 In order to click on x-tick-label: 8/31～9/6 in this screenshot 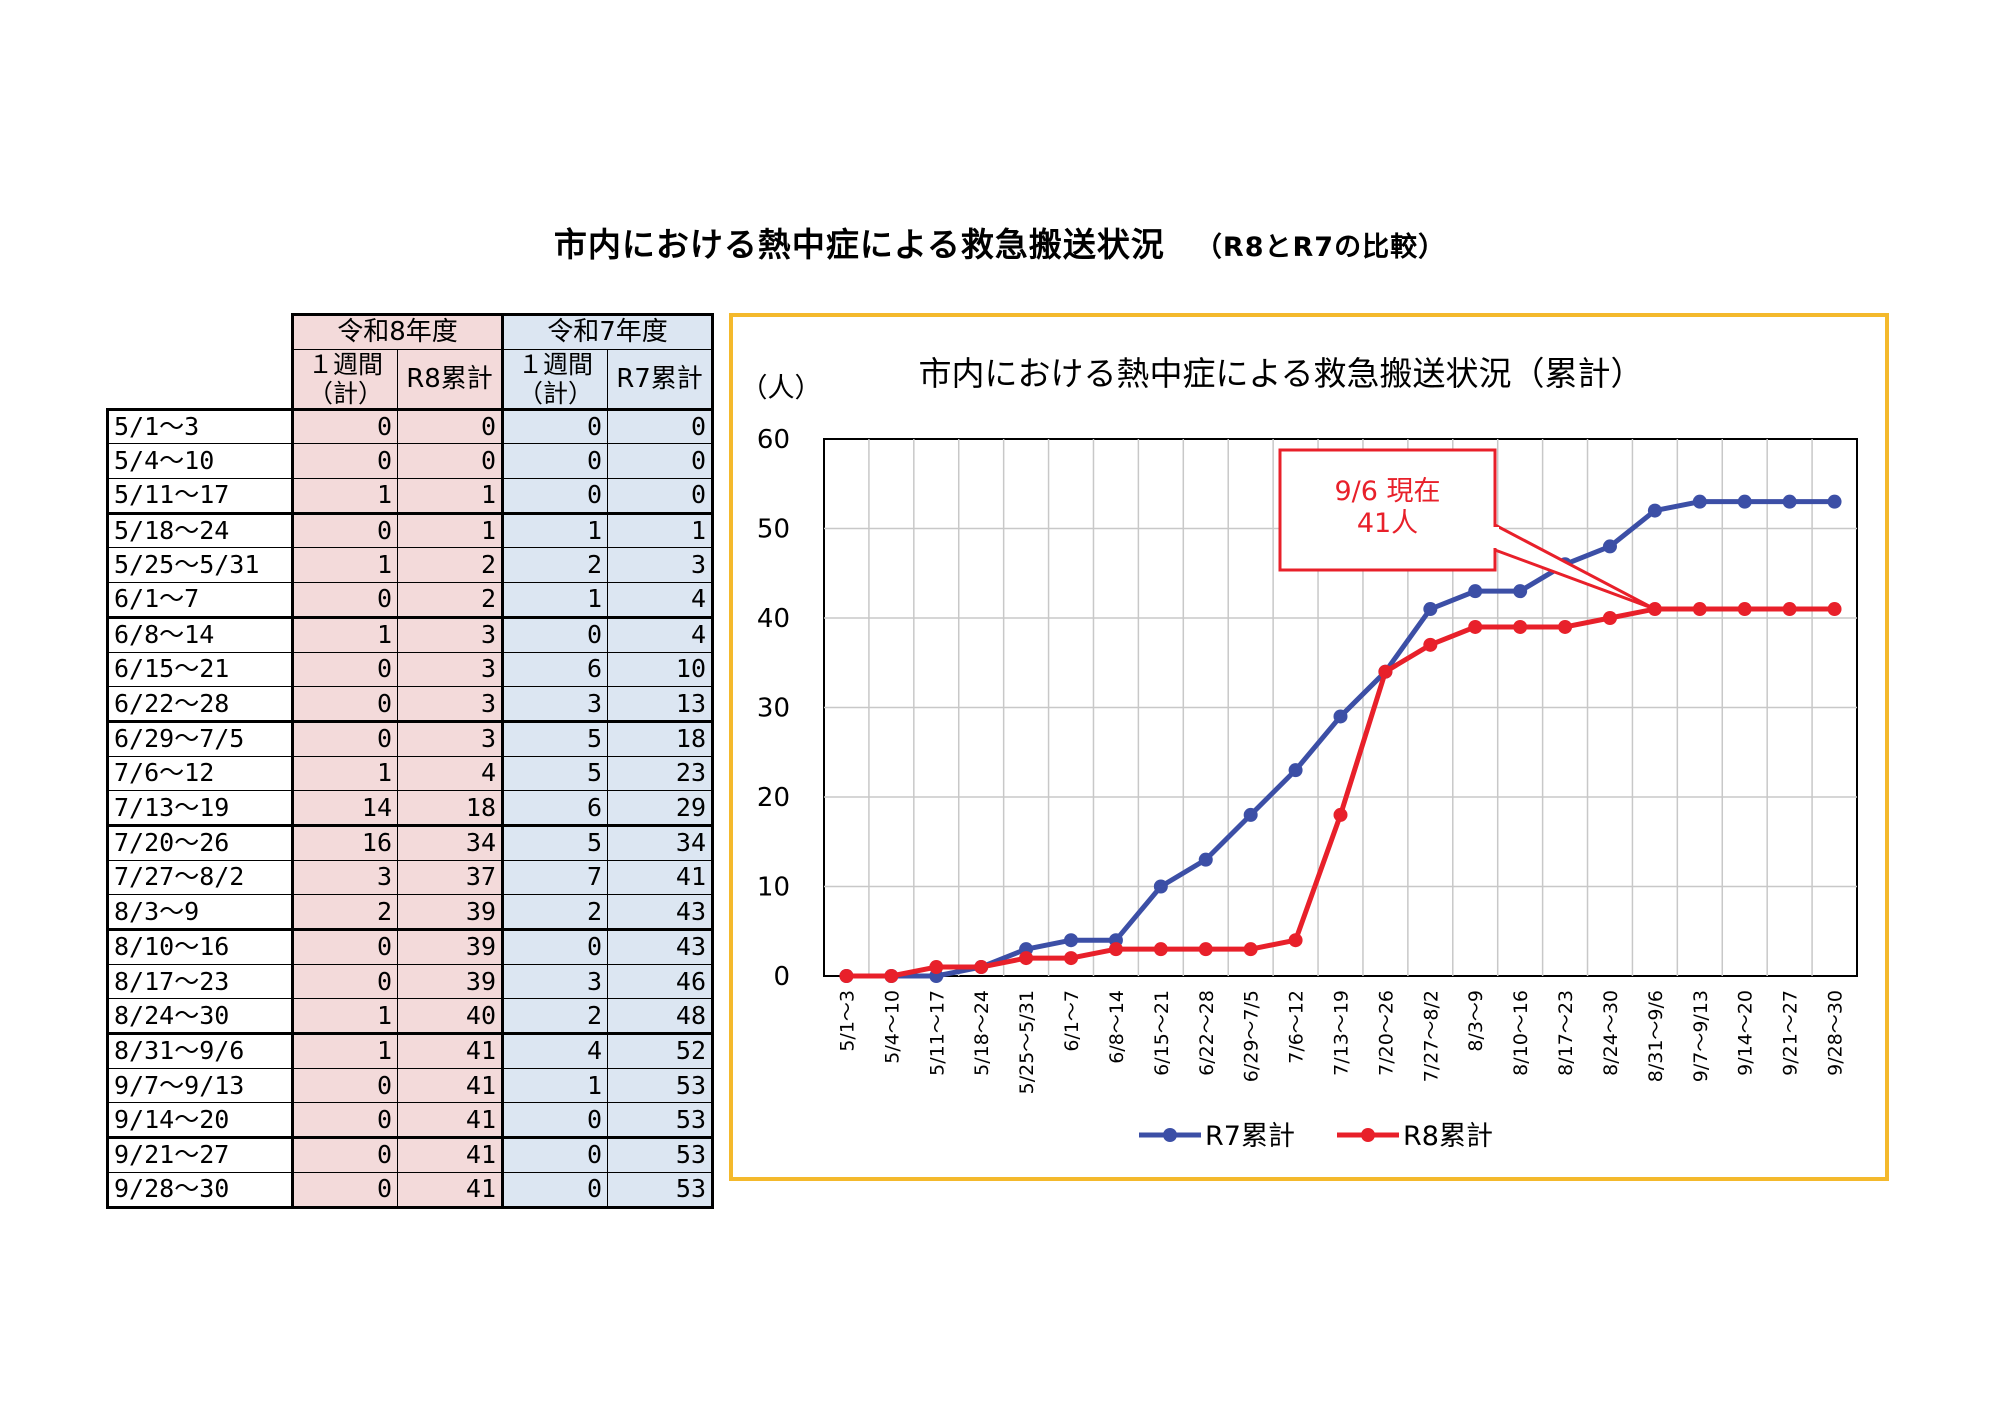, I will do `click(1656, 1036)`.